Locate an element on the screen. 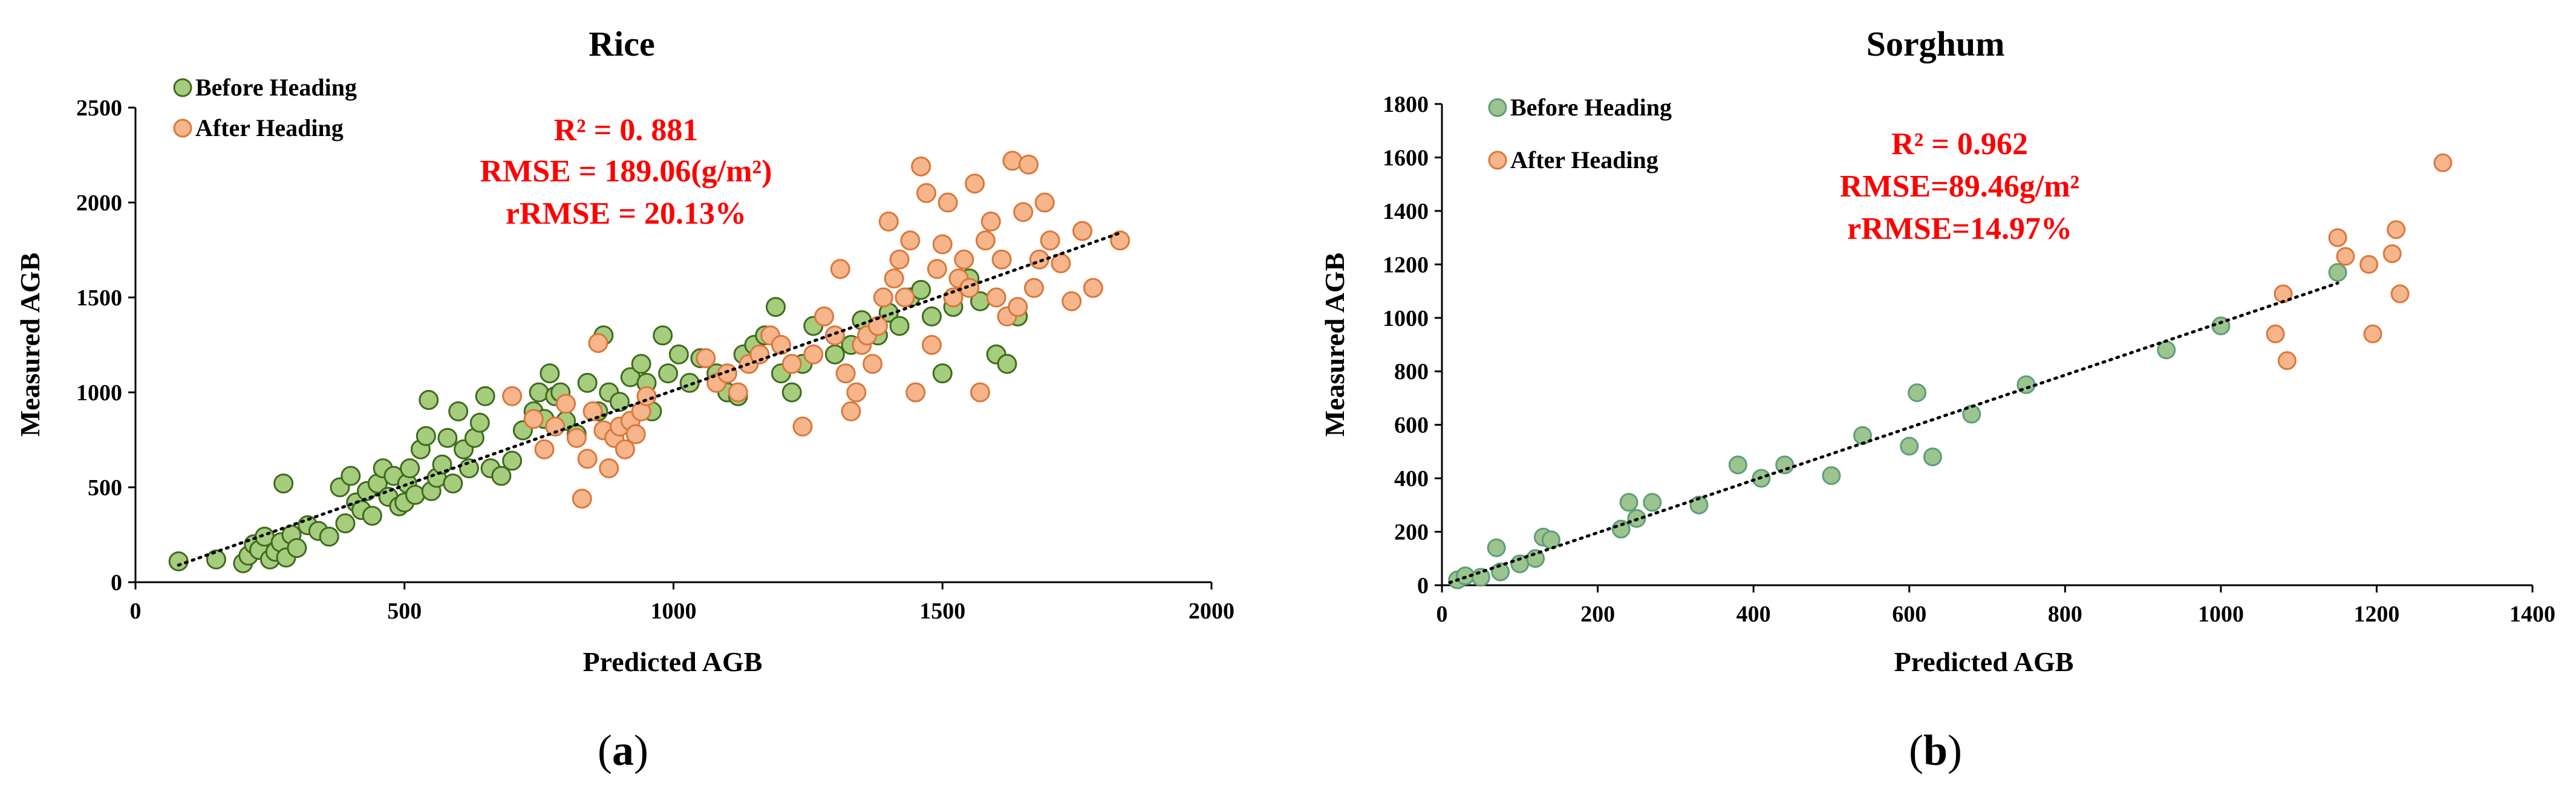 The height and width of the screenshot is (792, 2576). y-ticks: 0 200 400 600 800 1000 1200 1400 1600 1800 is located at coordinates (1413, 345).